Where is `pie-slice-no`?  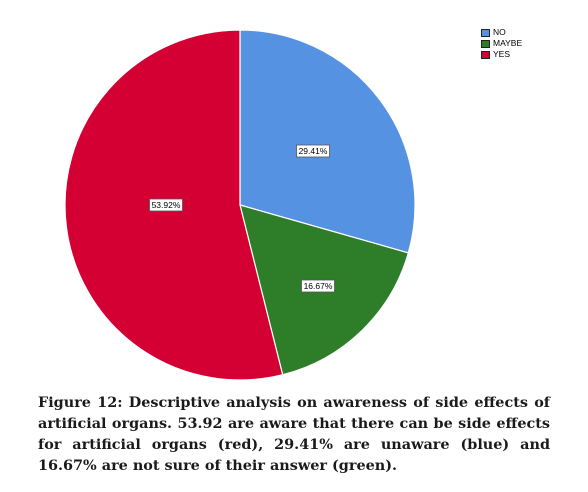 pie-slice-no is located at coordinates (327, 141).